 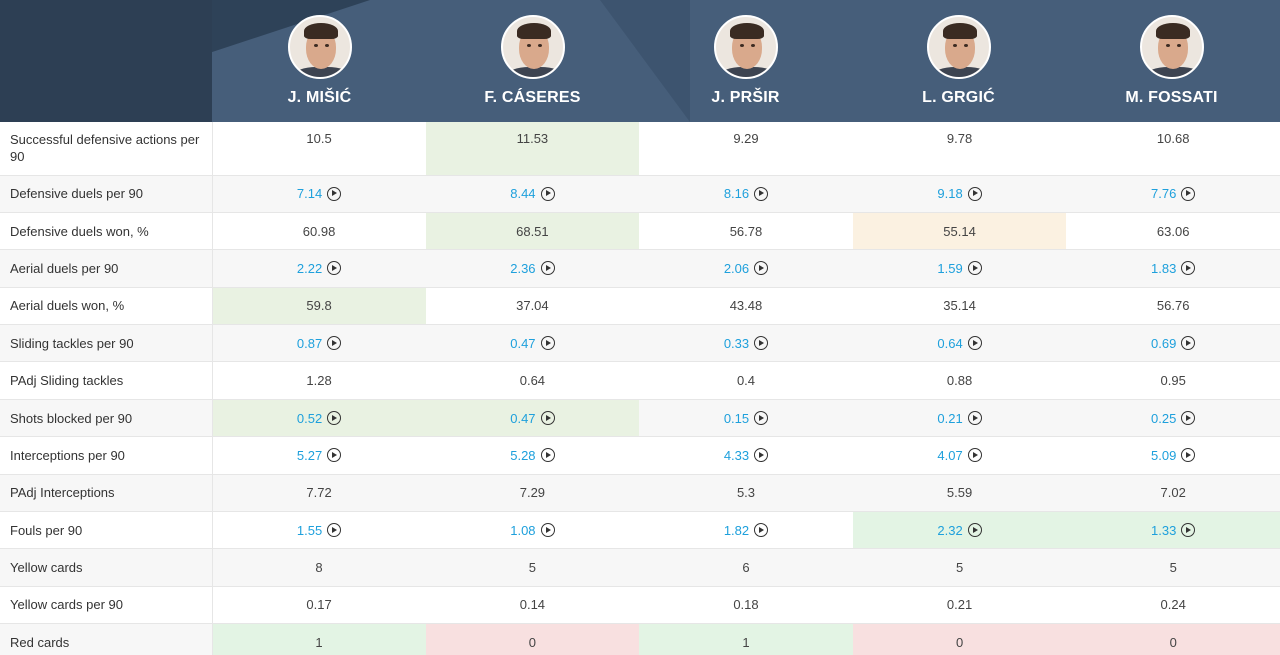 I want to click on player-column: J. MIŠIĆ, so click(x=319, y=61).